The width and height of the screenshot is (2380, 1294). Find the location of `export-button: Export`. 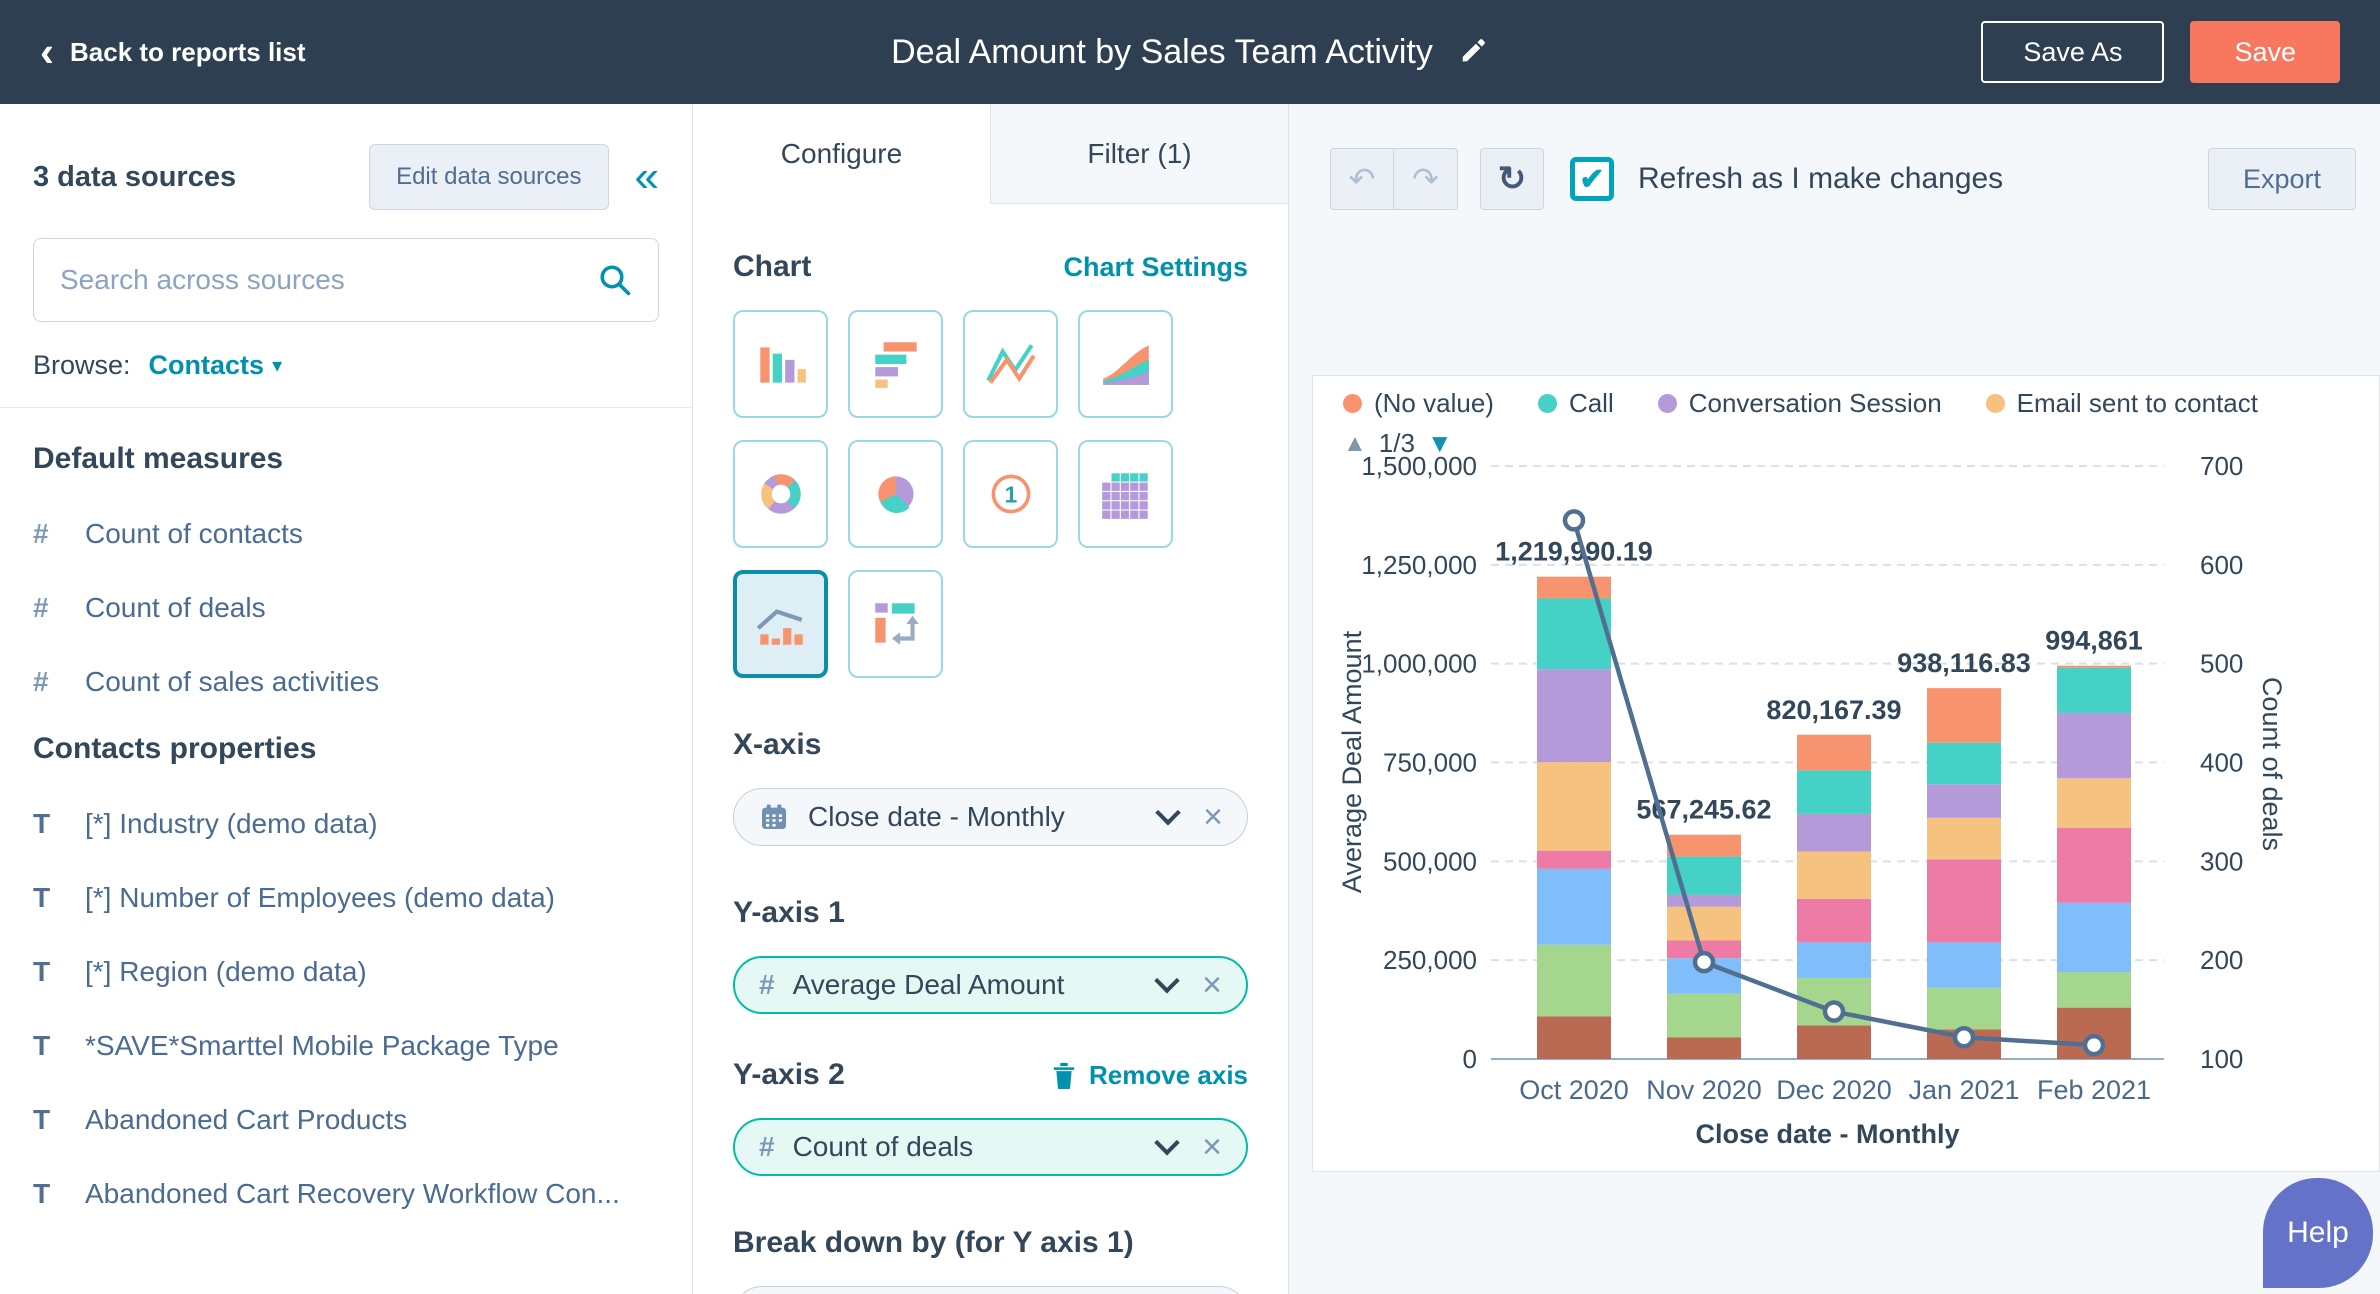

export-button: Export is located at coordinates (2281, 179).